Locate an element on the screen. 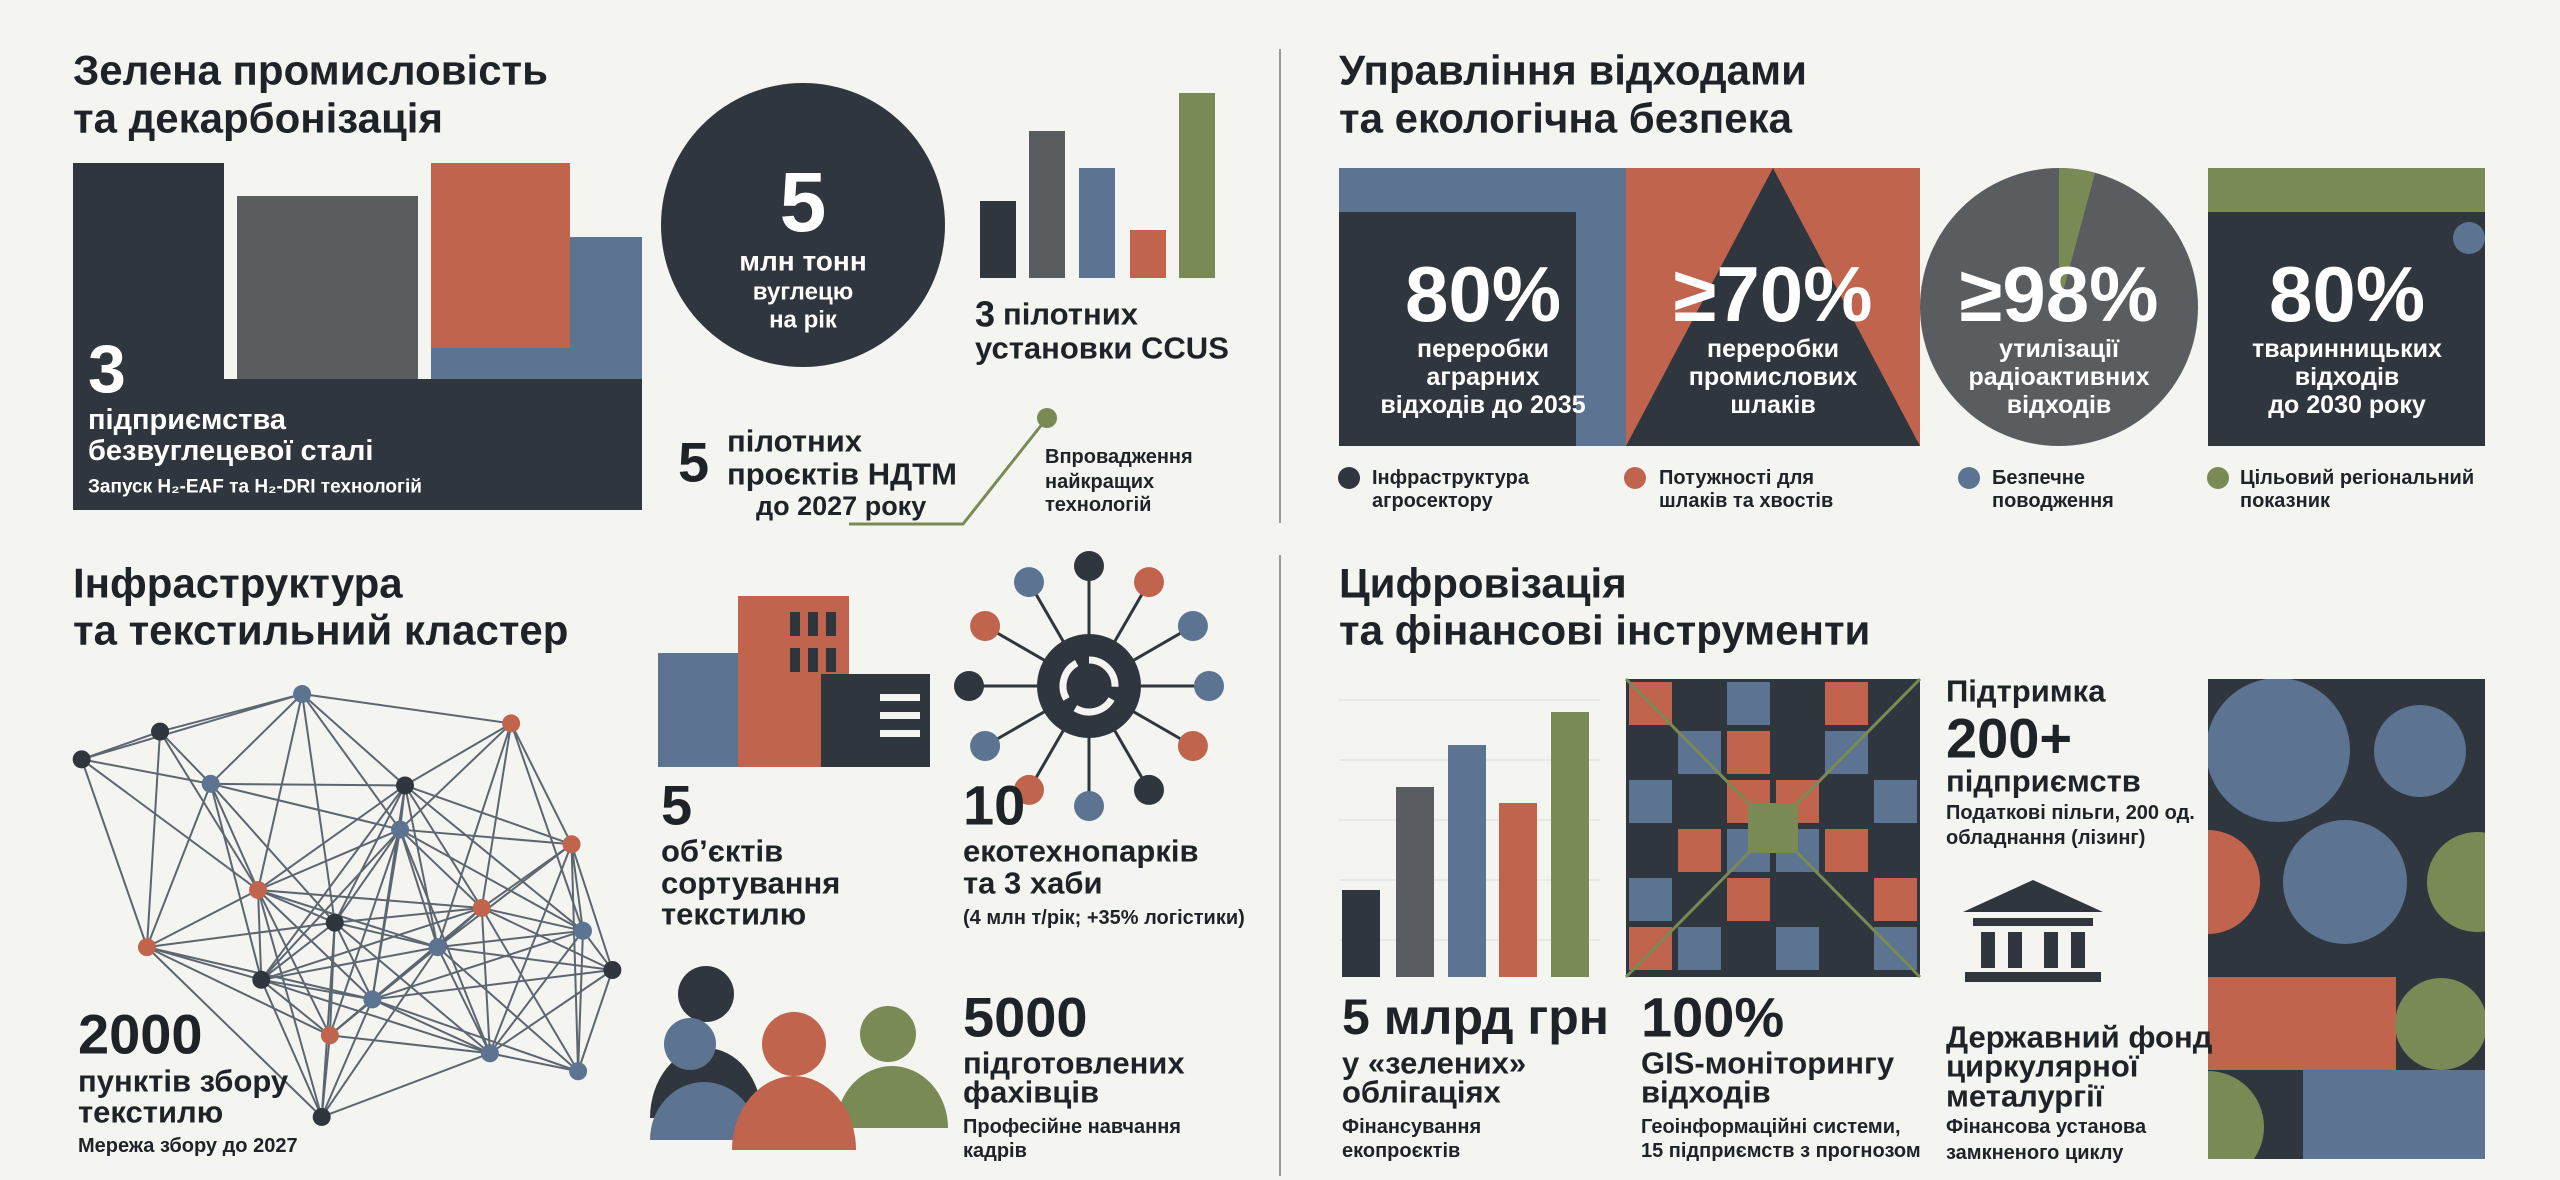  carbon-circle is located at coordinates (803, 225).